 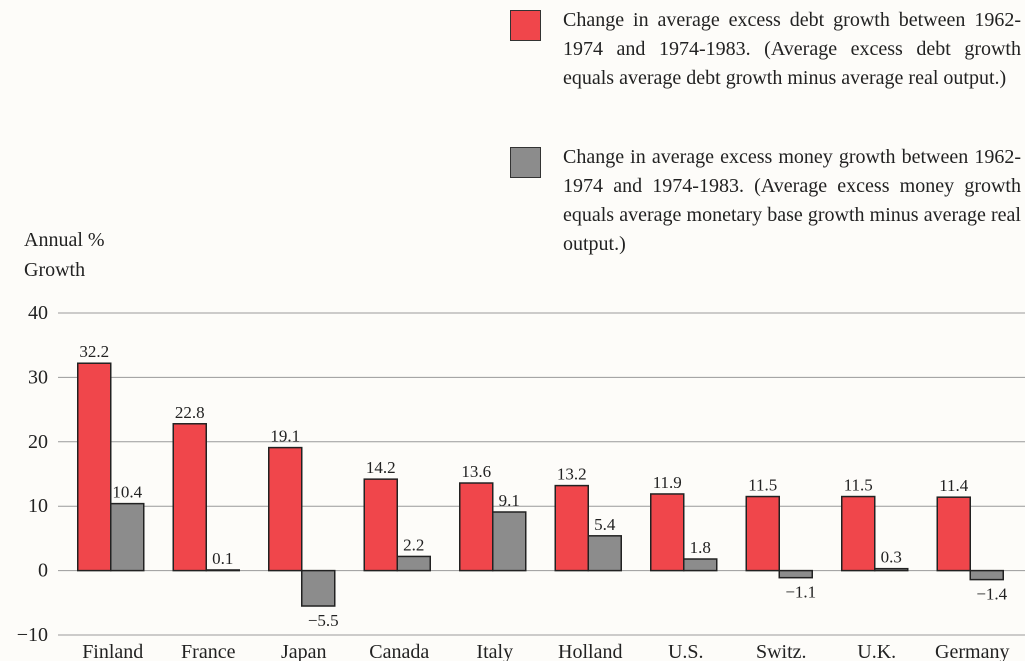 I want to click on x-tick-label: Japan, so click(x=304, y=651).